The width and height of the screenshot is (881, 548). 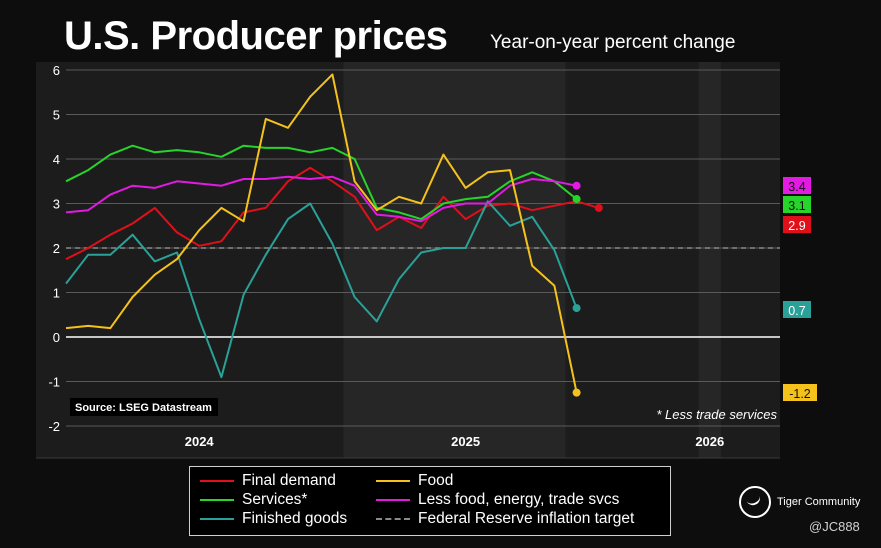 What do you see at coordinates (56, 204) in the screenshot?
I see `y-tick-label: 3` at bounding box center [56, 204].